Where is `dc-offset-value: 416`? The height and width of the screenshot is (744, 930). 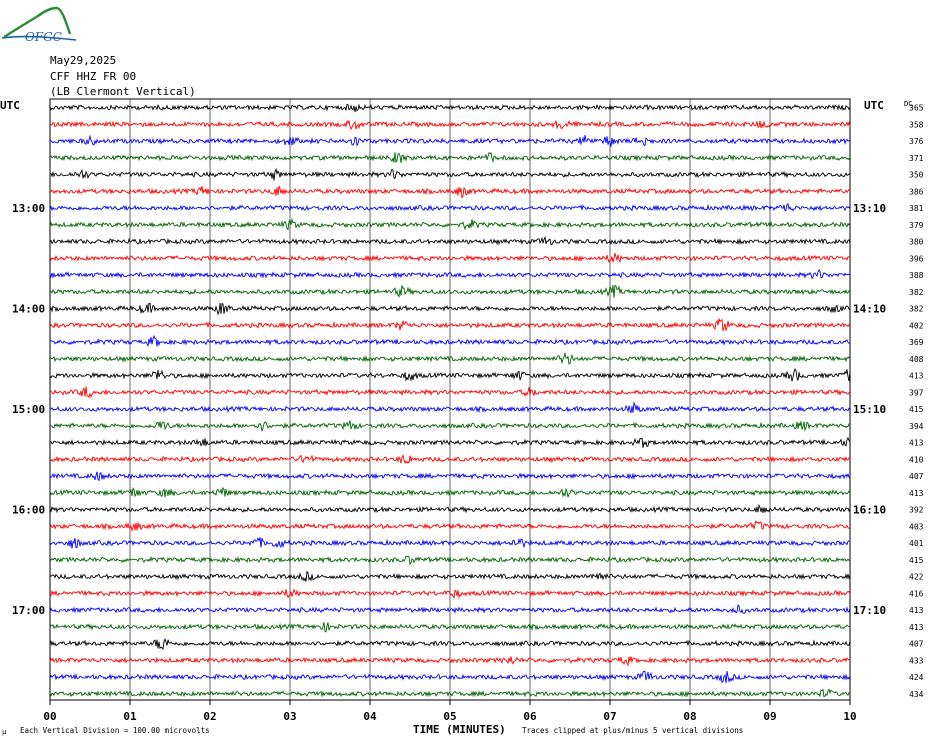
dc-offset-value: 416 is located at coordinates (916, 593).